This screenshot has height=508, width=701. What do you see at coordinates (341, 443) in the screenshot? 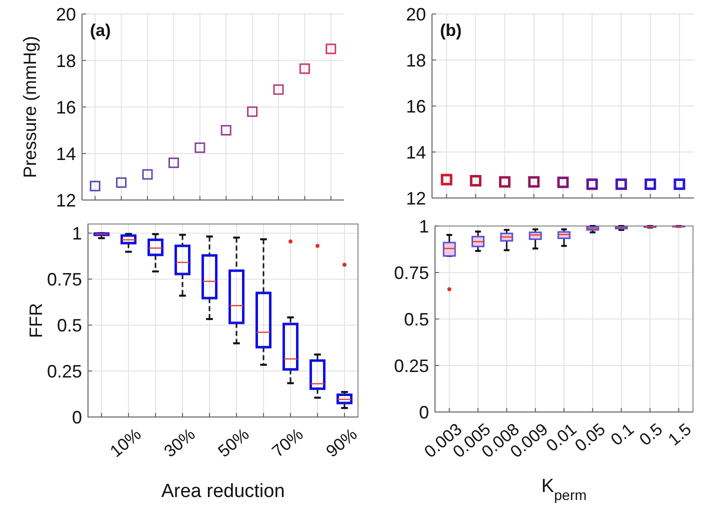
I see `x-tick-label: 90%` at bounding box center [341, 443].